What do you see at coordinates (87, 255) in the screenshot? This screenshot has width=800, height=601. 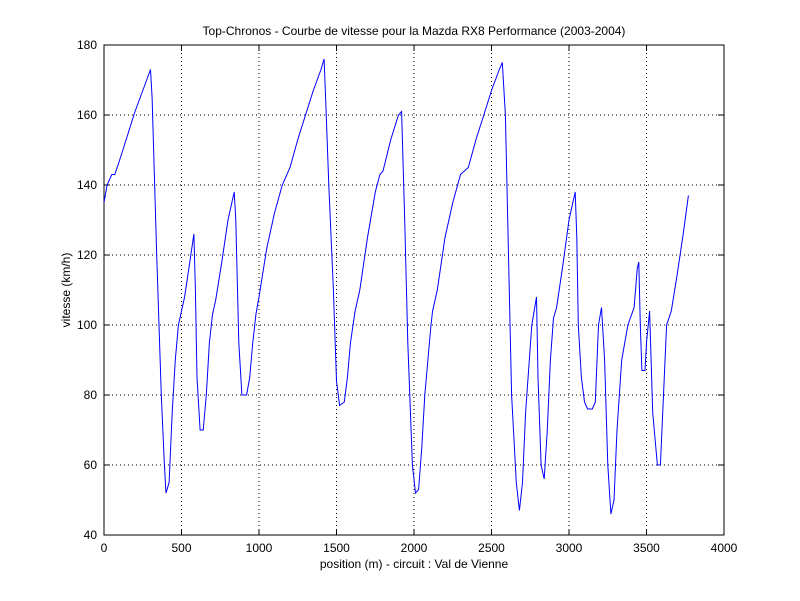 I see `y-tick-label: 120` at bounding box center [87, 255].